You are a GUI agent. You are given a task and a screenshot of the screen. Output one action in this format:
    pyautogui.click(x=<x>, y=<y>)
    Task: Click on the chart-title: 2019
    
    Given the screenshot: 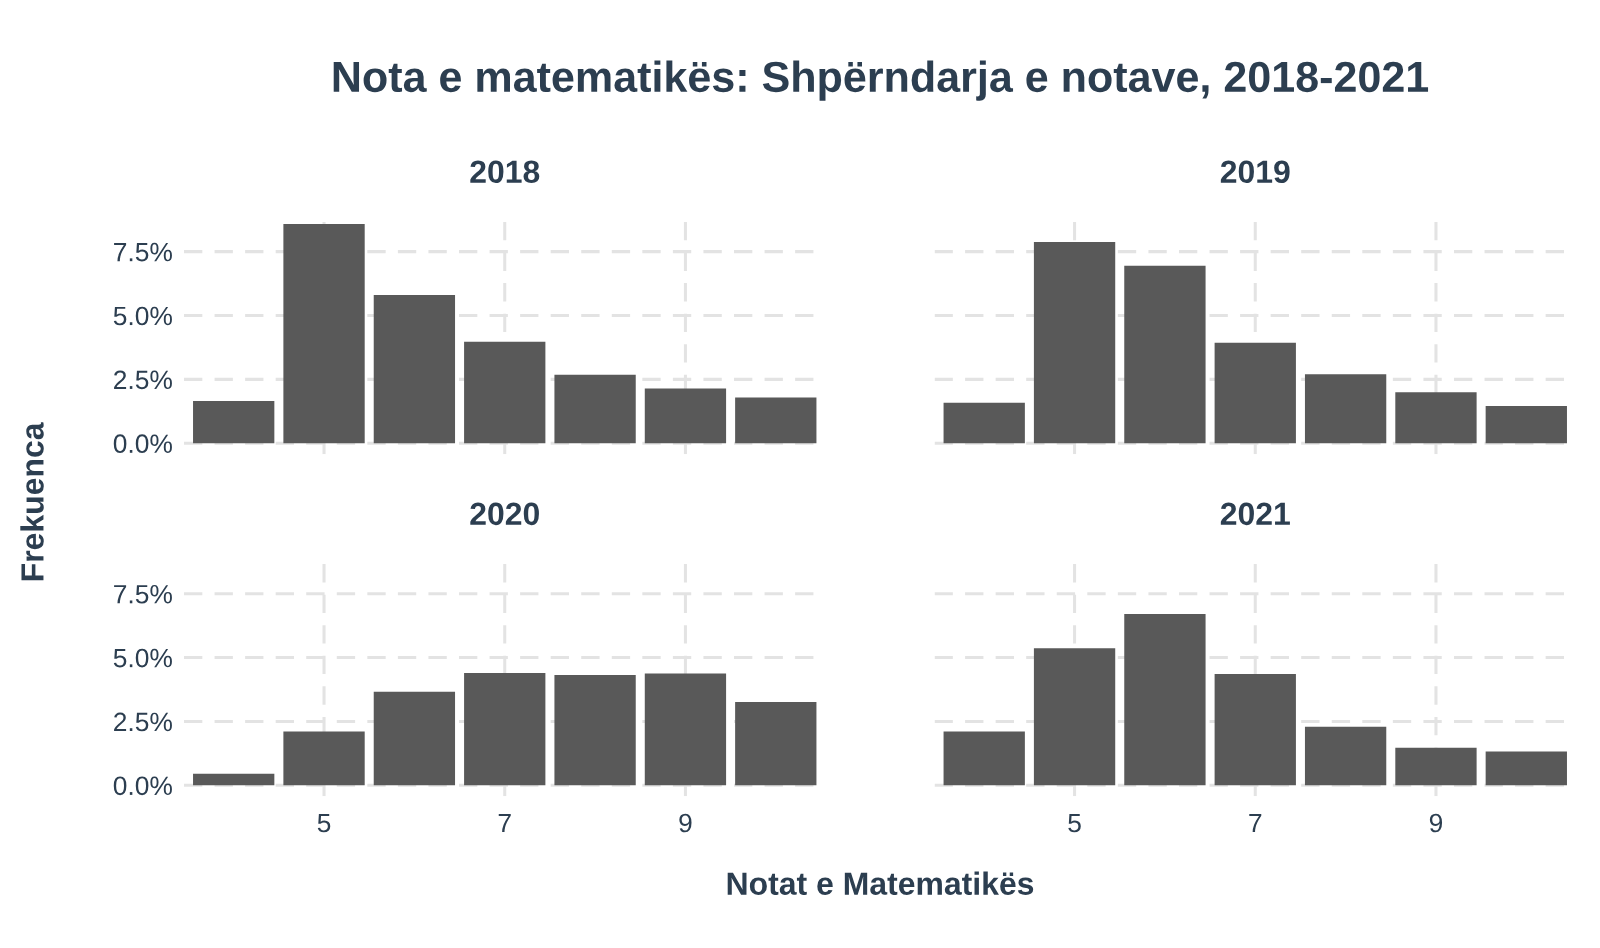 What is the action you would take?
    pyautogui.click(x=1255, y=172)
    